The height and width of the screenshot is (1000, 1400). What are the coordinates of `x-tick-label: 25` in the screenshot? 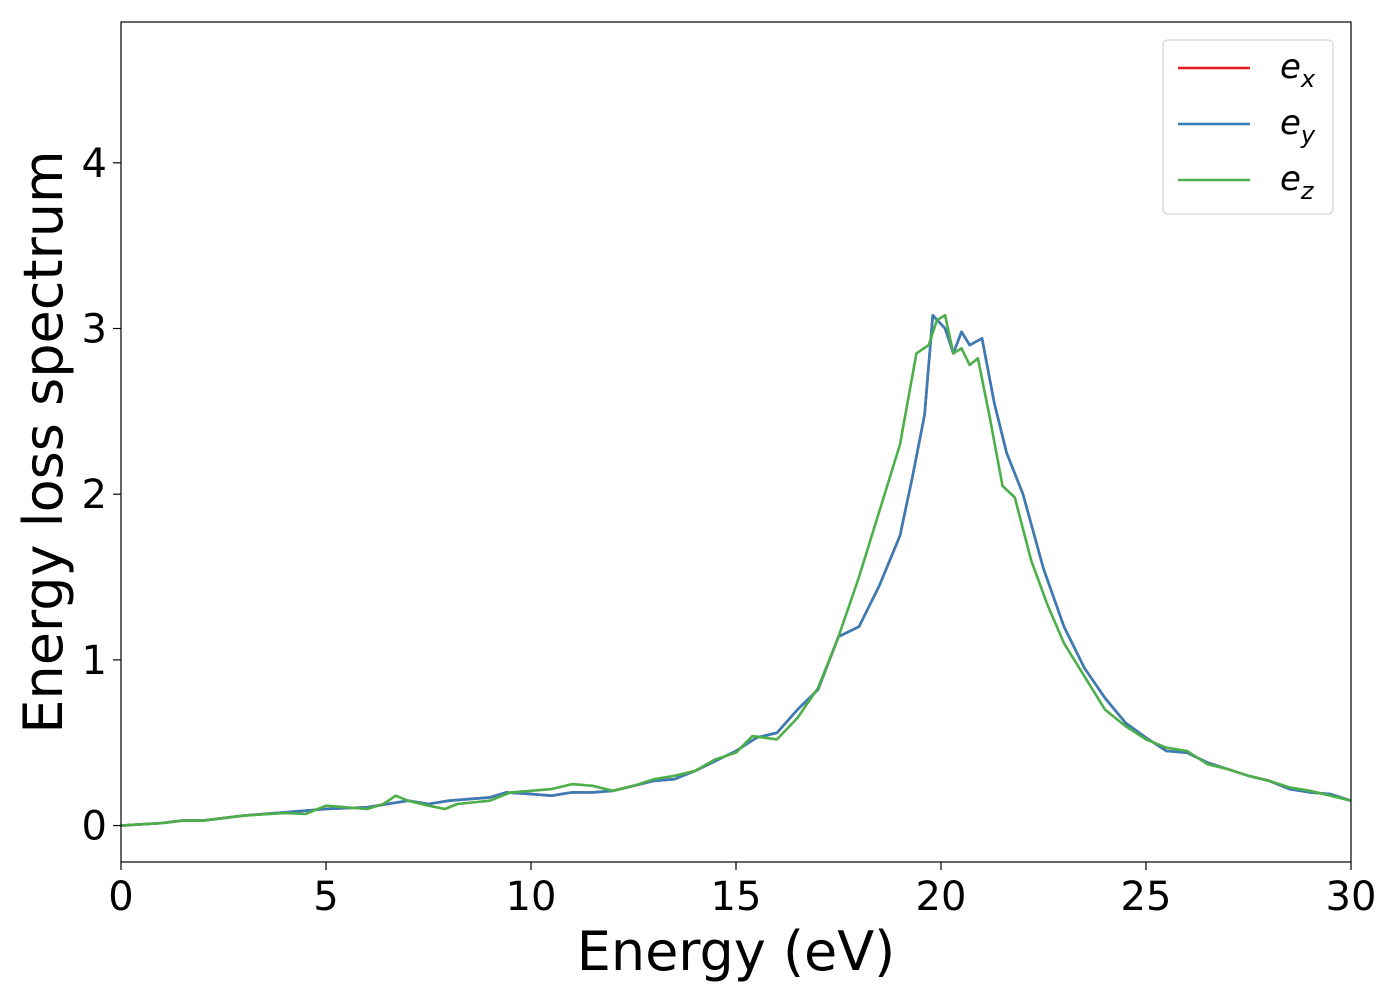 It's located at (1146, 897).